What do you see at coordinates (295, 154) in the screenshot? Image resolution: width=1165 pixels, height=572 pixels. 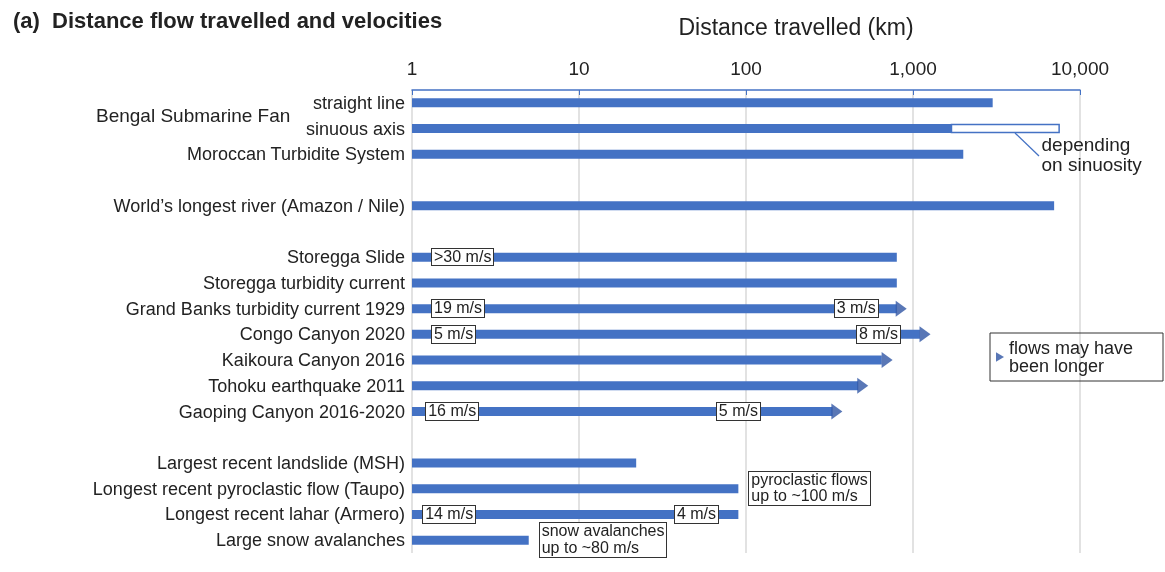 I see `y-tick-label: Moroccan Turbidite System` at bounding box center [295, 154].